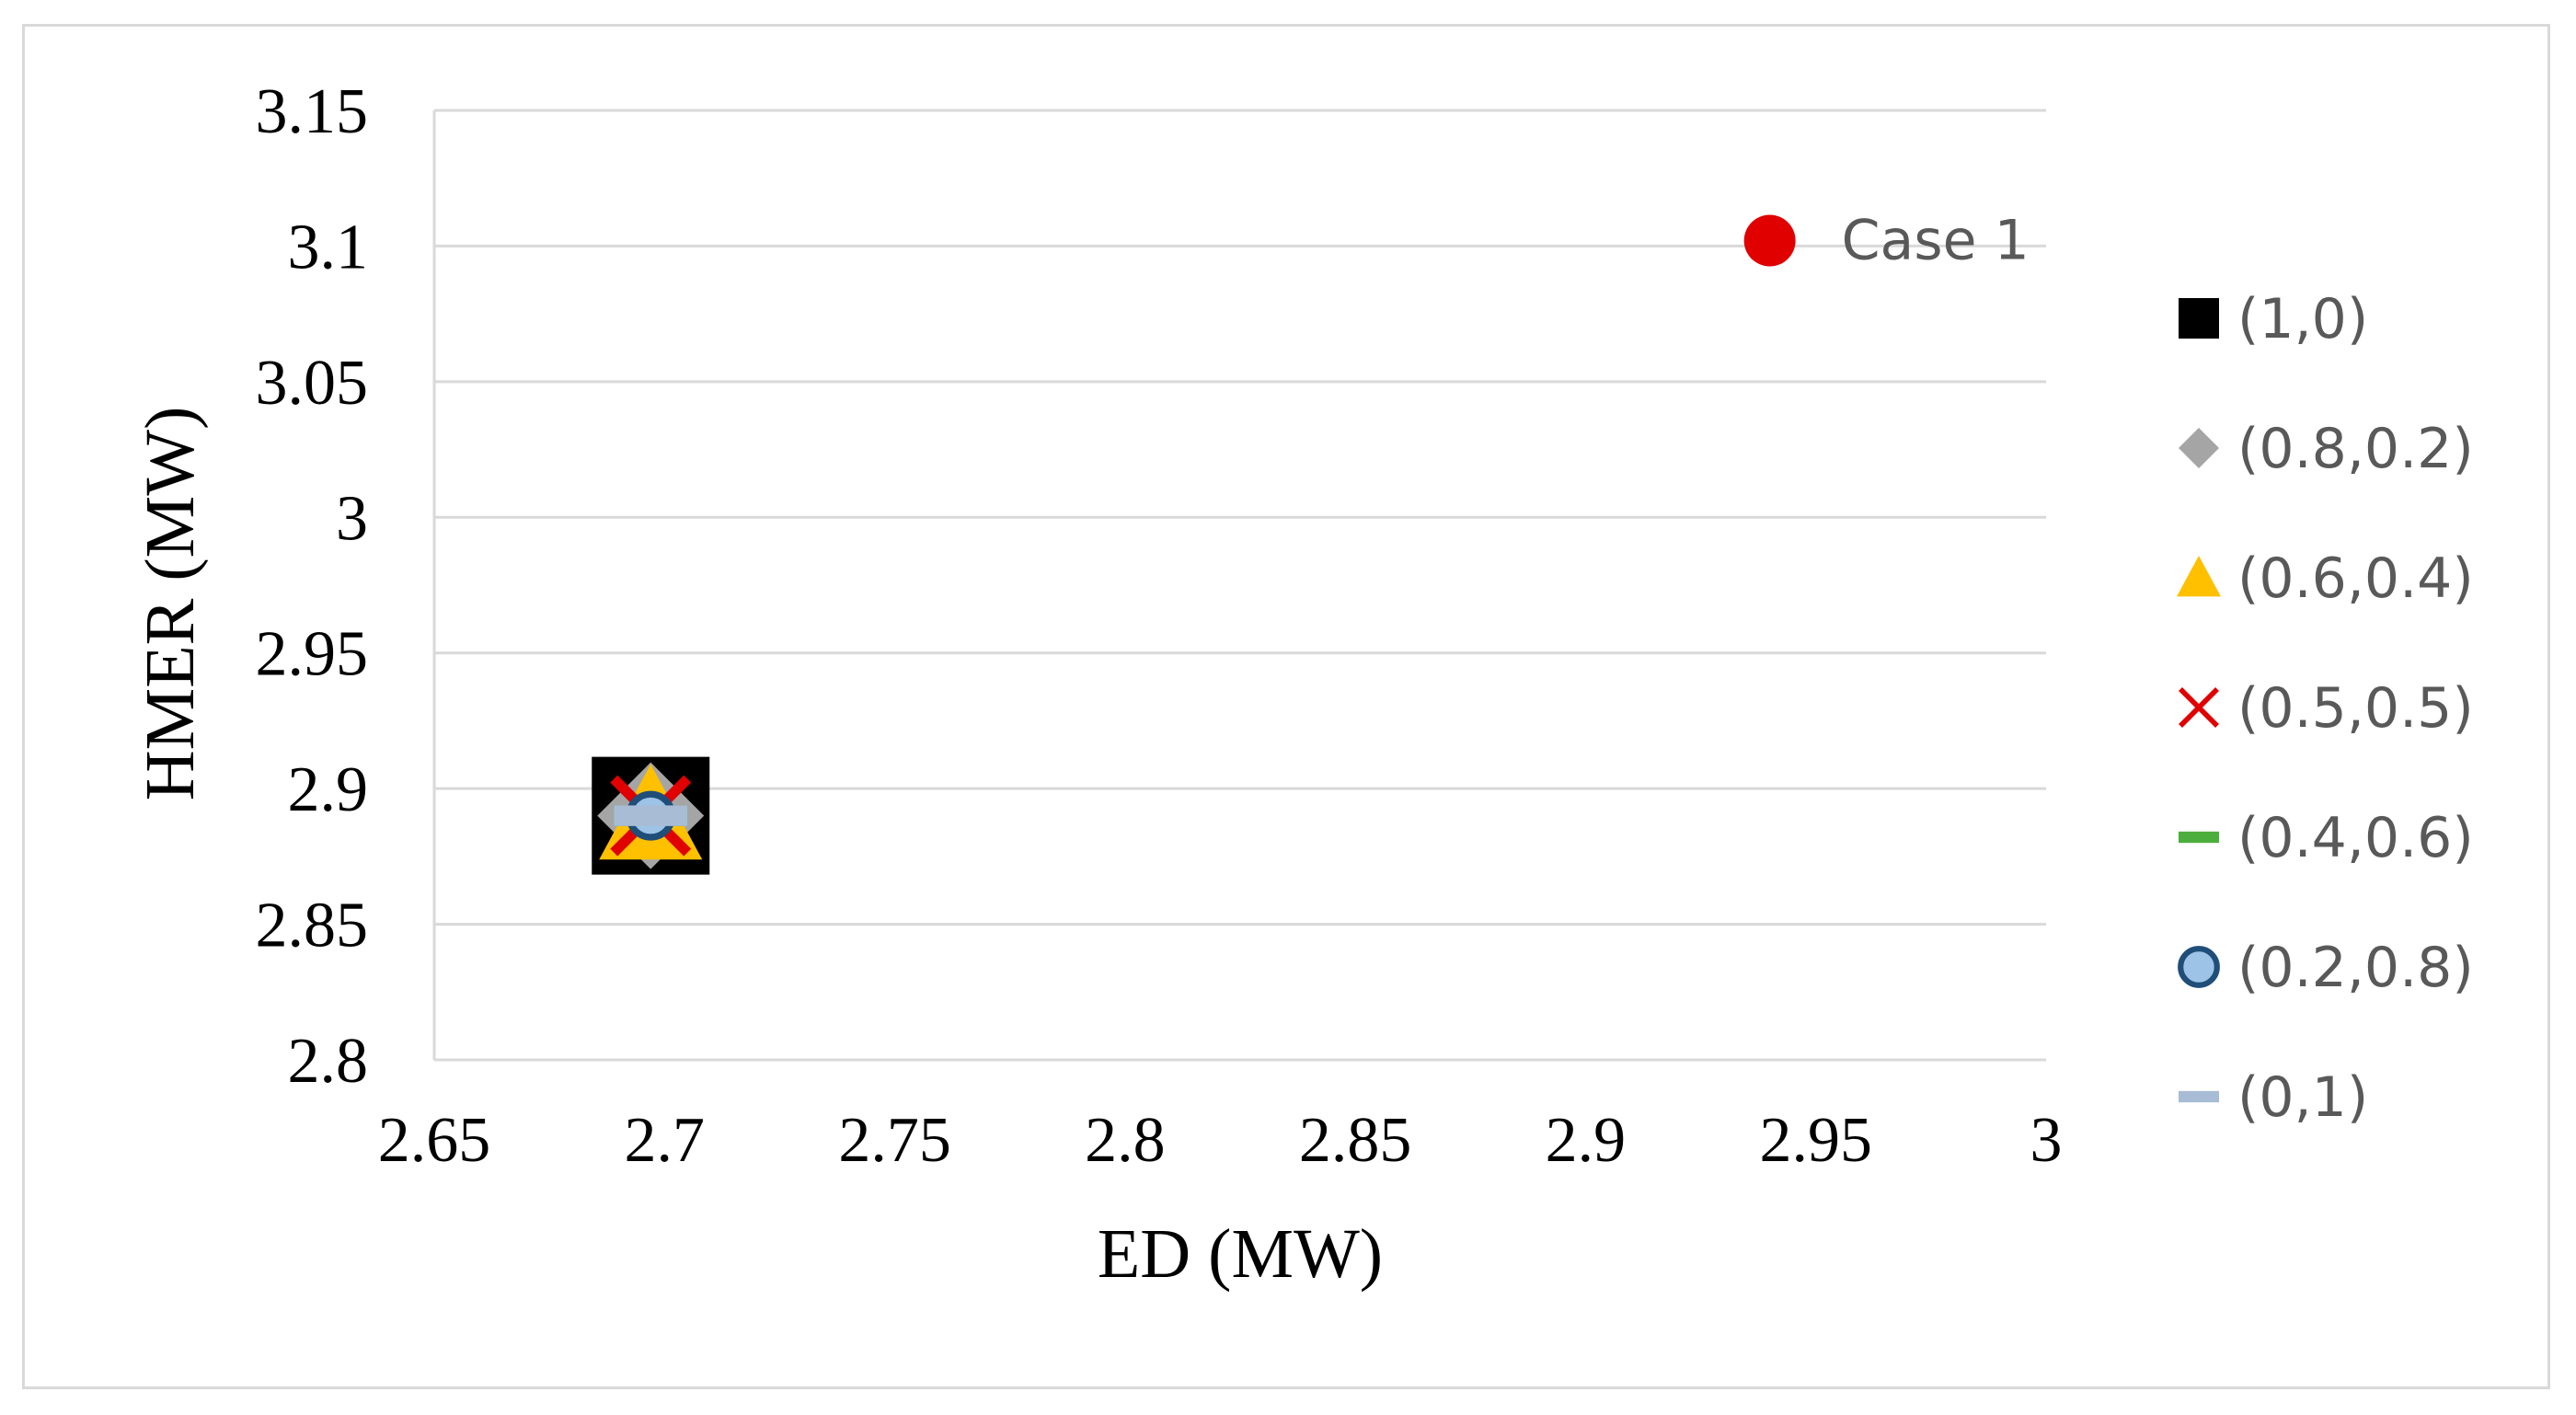 This screenshot has height=1415, width=2576. Describe the element at coordinates (2302, 1097) in the screenshot. I see `legend-label: (0,1)` at that location.